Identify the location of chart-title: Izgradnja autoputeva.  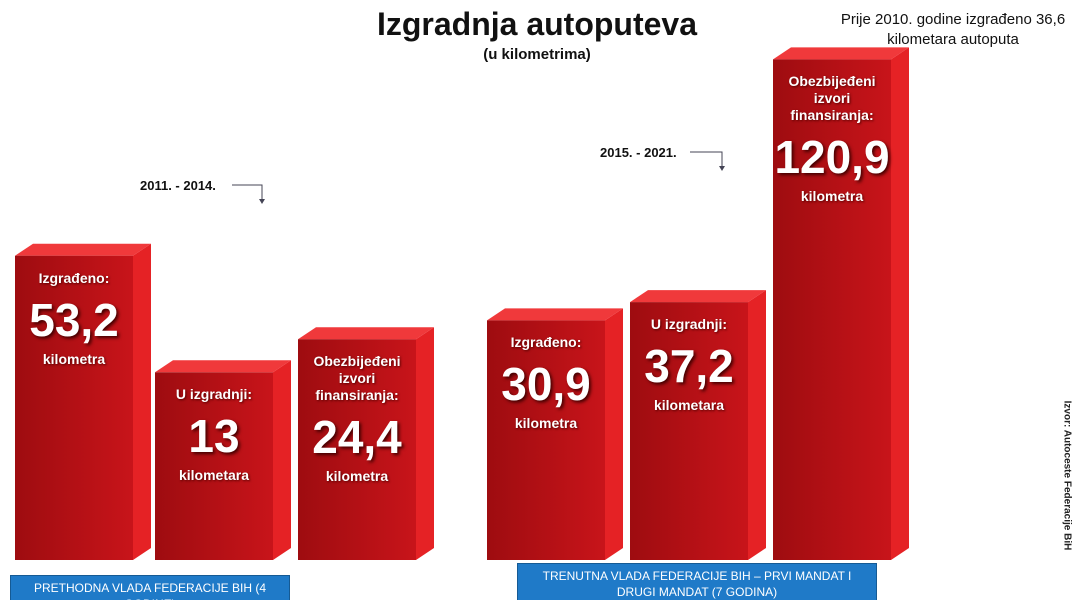
(537, 24).